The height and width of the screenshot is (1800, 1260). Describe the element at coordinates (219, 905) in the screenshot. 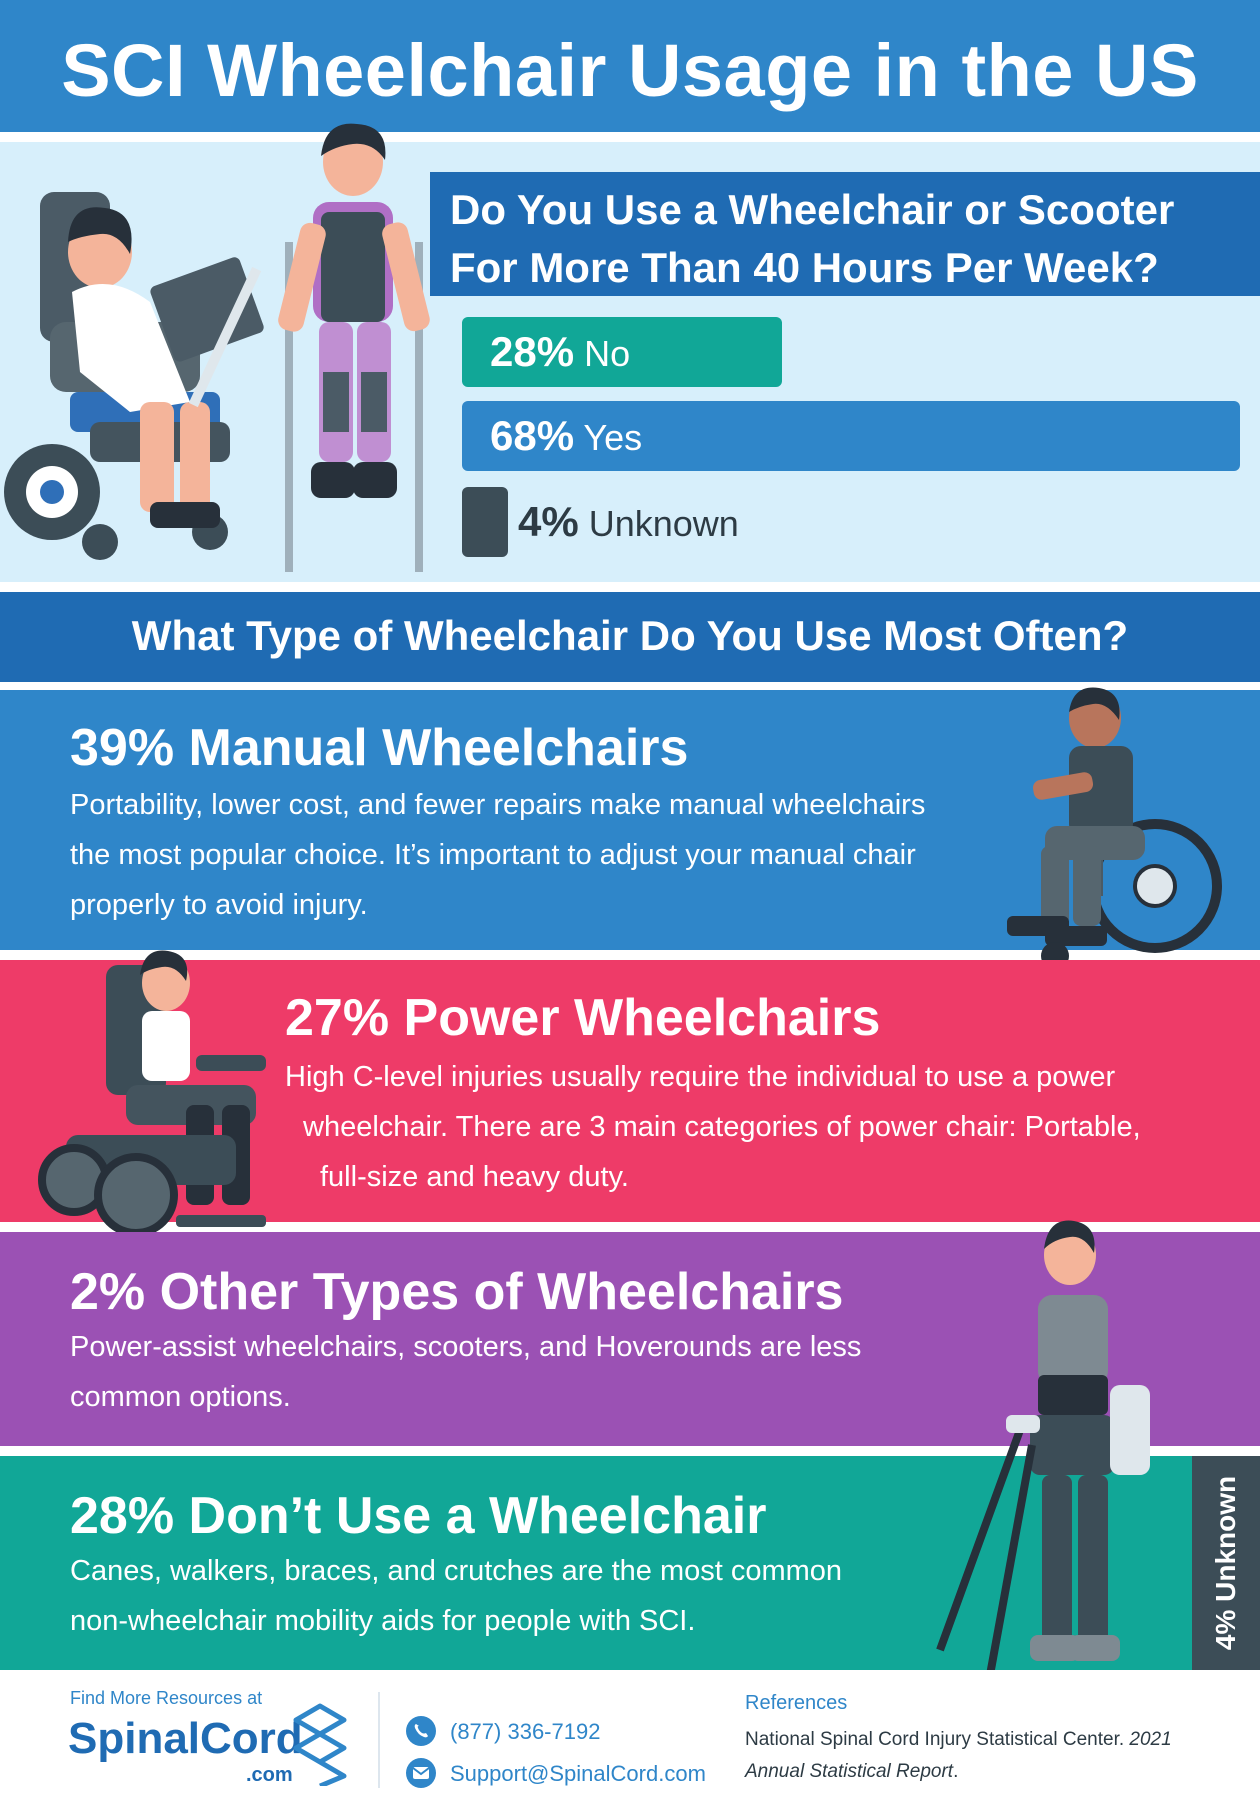

I see `manual-line-3: properly to avoid injury.` at that location.